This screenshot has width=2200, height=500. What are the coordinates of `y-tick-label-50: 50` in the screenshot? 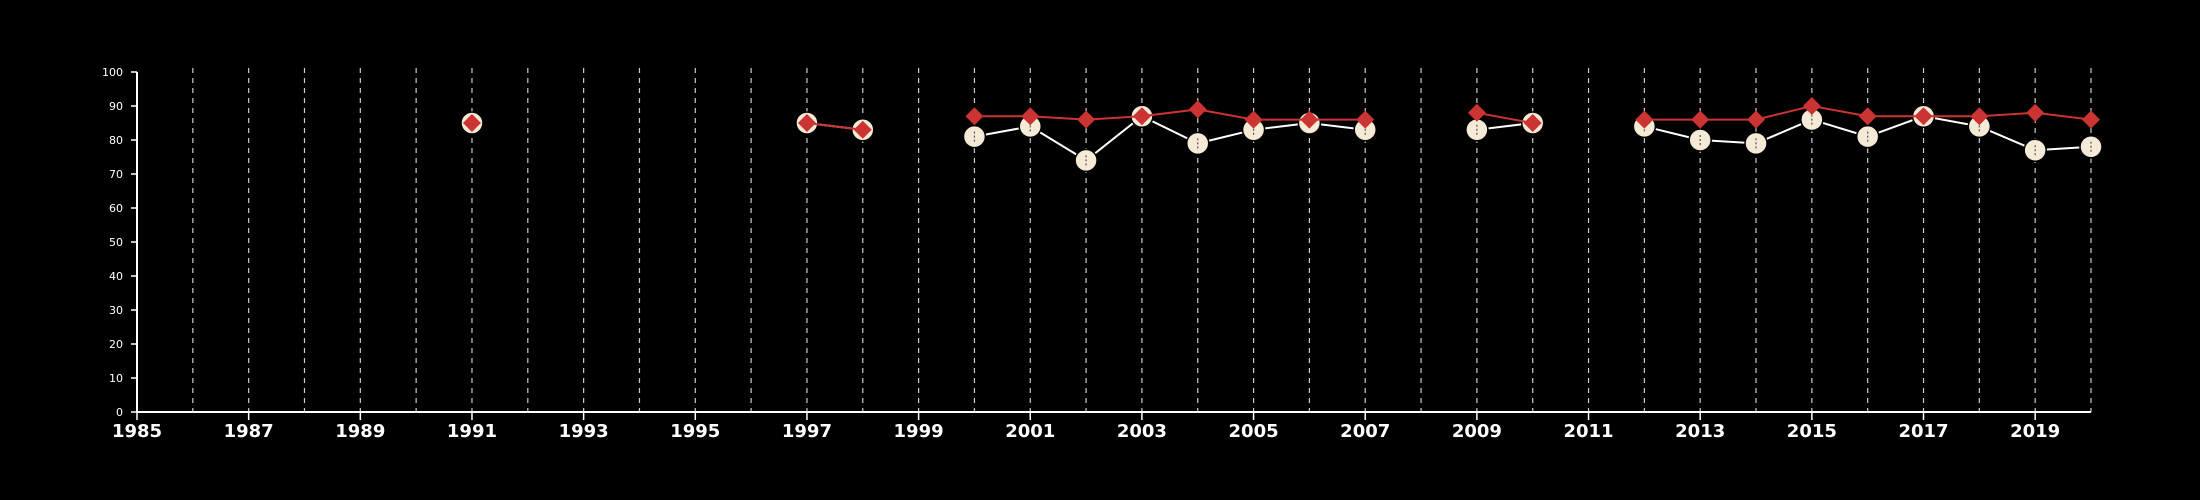 It's located at (116, 242).